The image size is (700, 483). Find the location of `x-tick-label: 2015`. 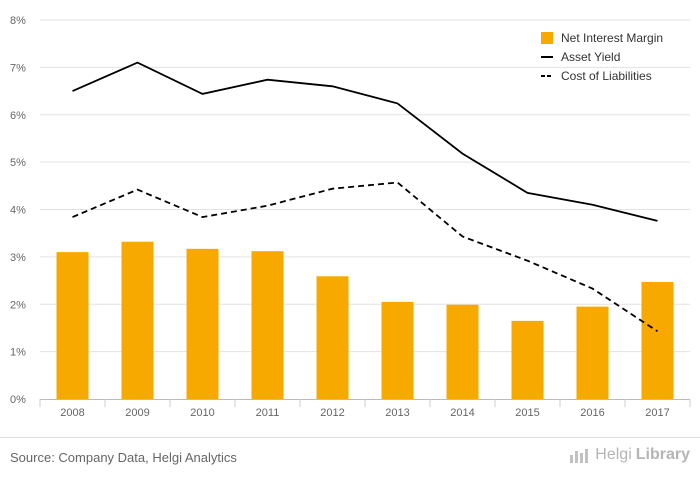

x-tick-label: 2015 is located at coordinates (527, 413).